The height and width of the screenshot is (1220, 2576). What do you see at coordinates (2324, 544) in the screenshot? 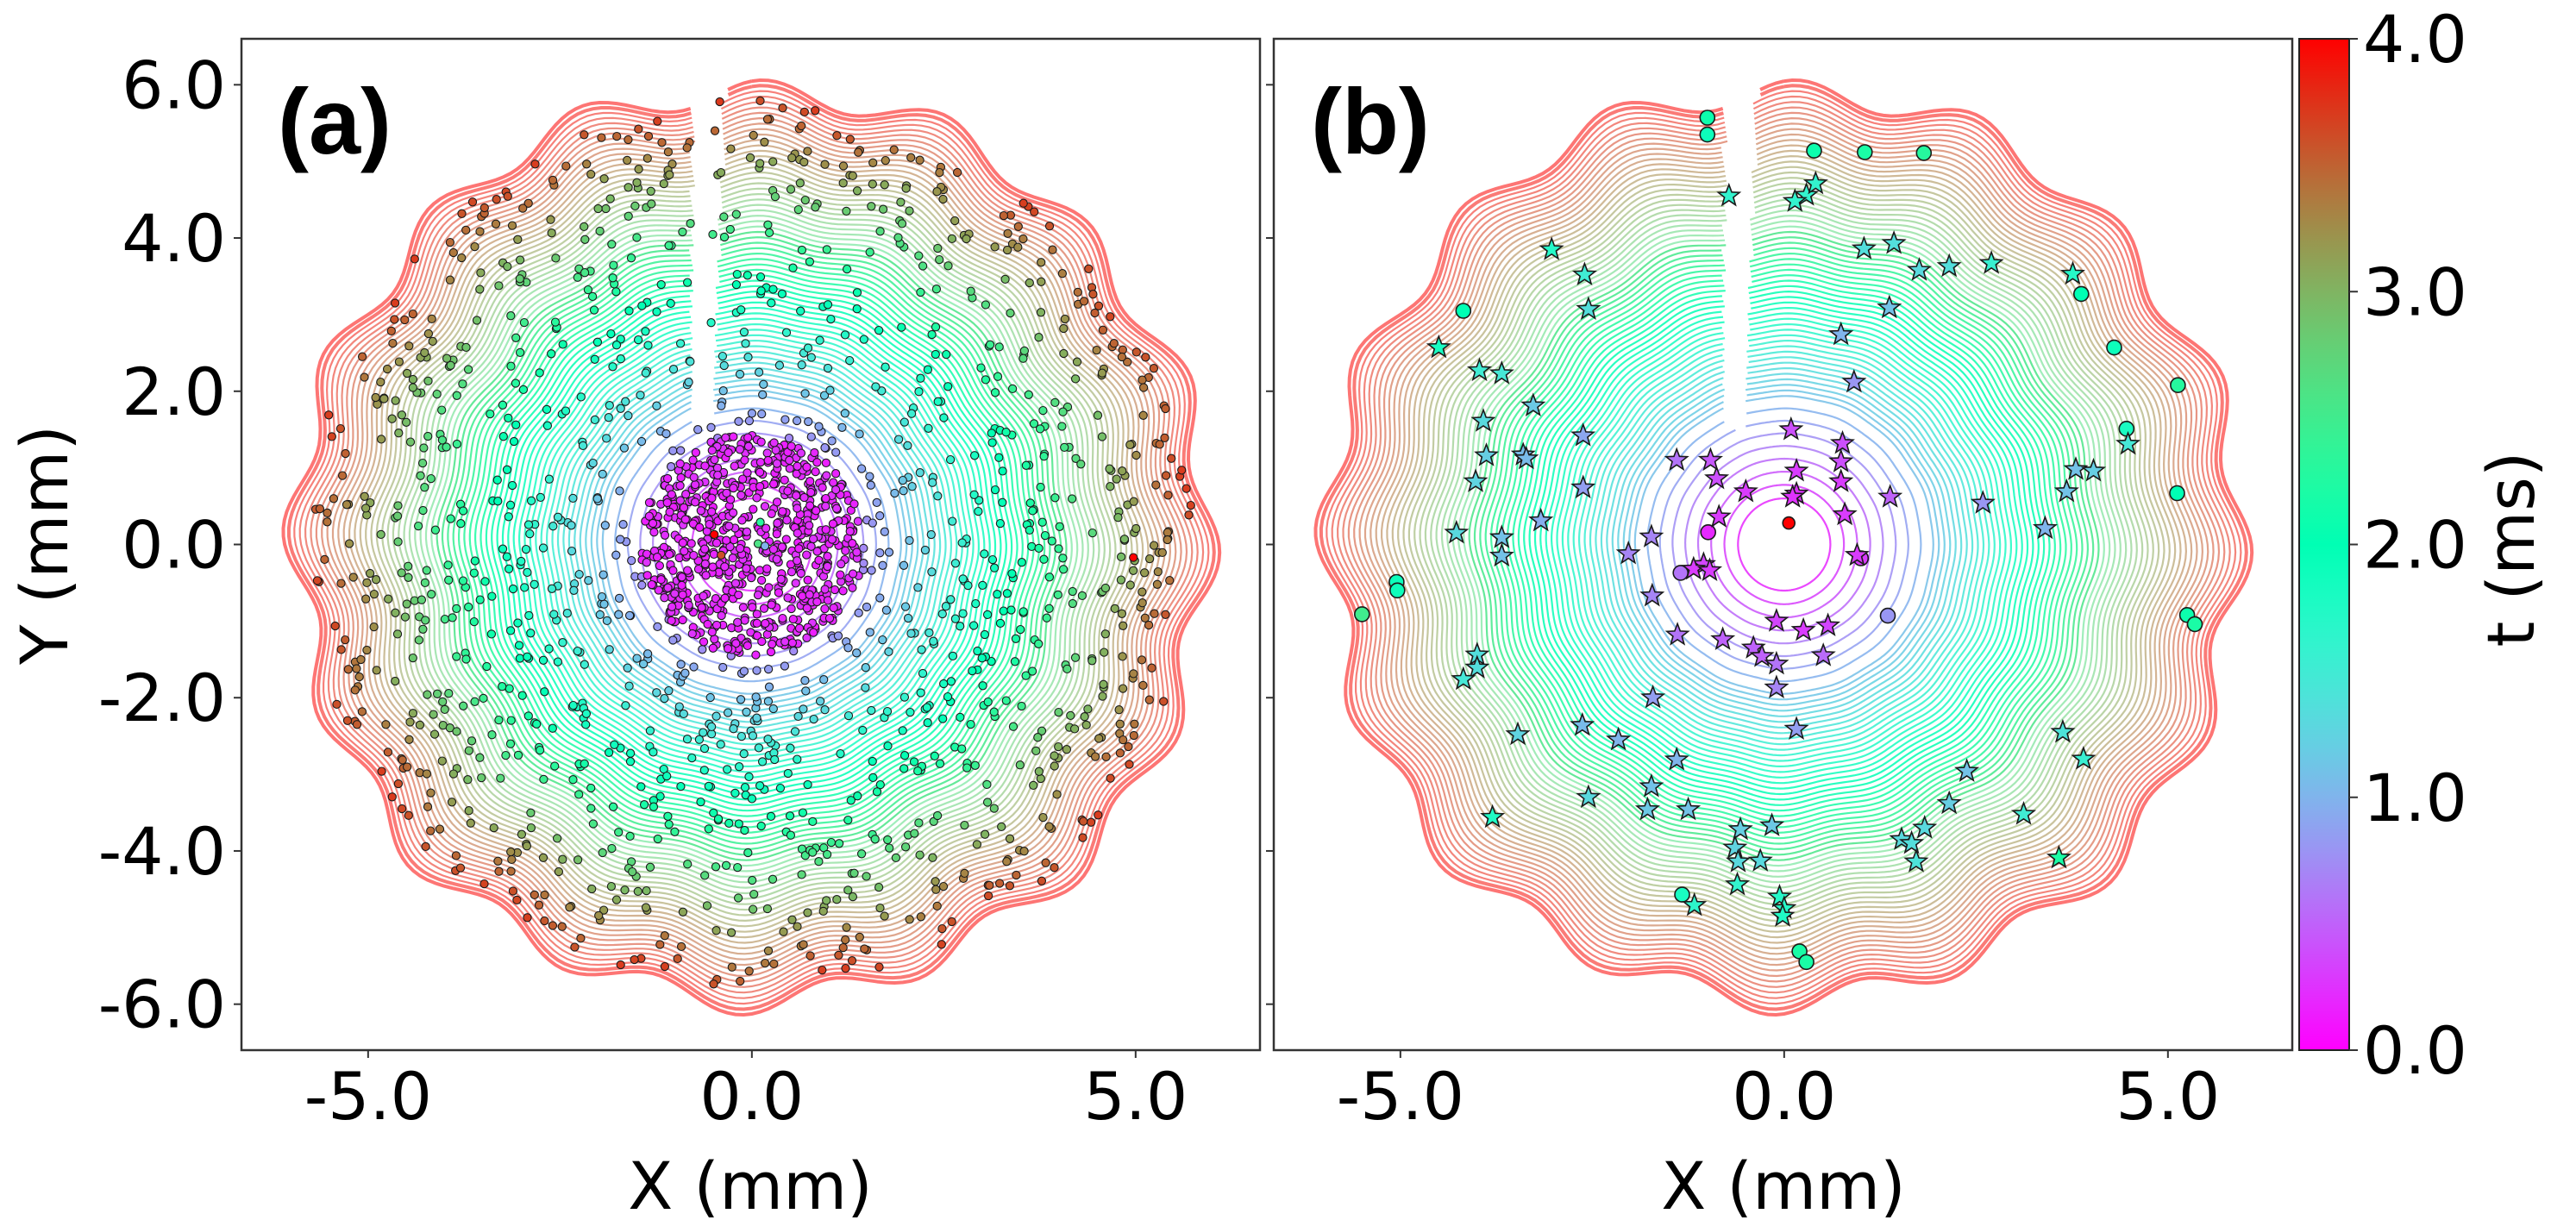
I see `colorbar-gradient` at bounding box center [2324, 544].